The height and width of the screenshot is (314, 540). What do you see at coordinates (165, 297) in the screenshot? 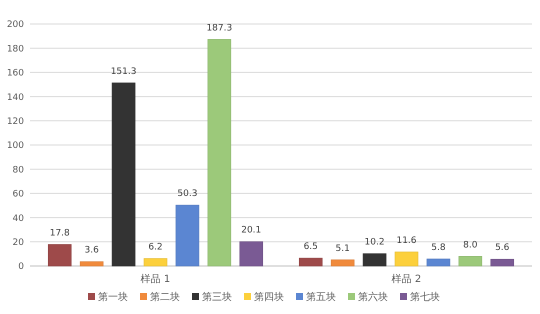
I see `legend-label: 第二块` at bounding box center [165, 297].